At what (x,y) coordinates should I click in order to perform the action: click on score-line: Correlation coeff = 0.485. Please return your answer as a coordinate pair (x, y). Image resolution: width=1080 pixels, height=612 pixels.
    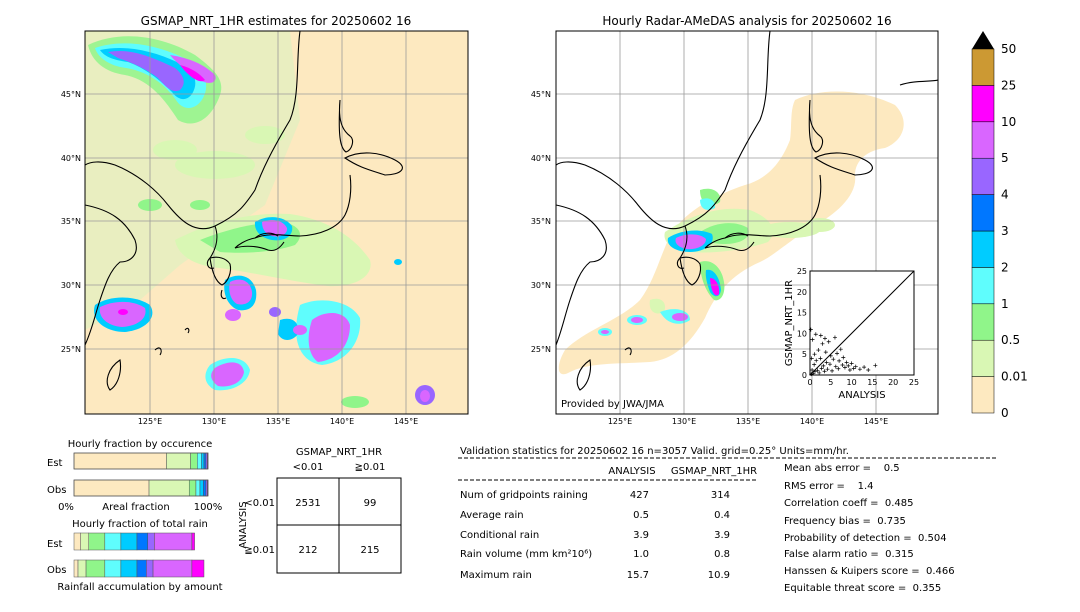
    Looking at the image, I should click on (849, 503).